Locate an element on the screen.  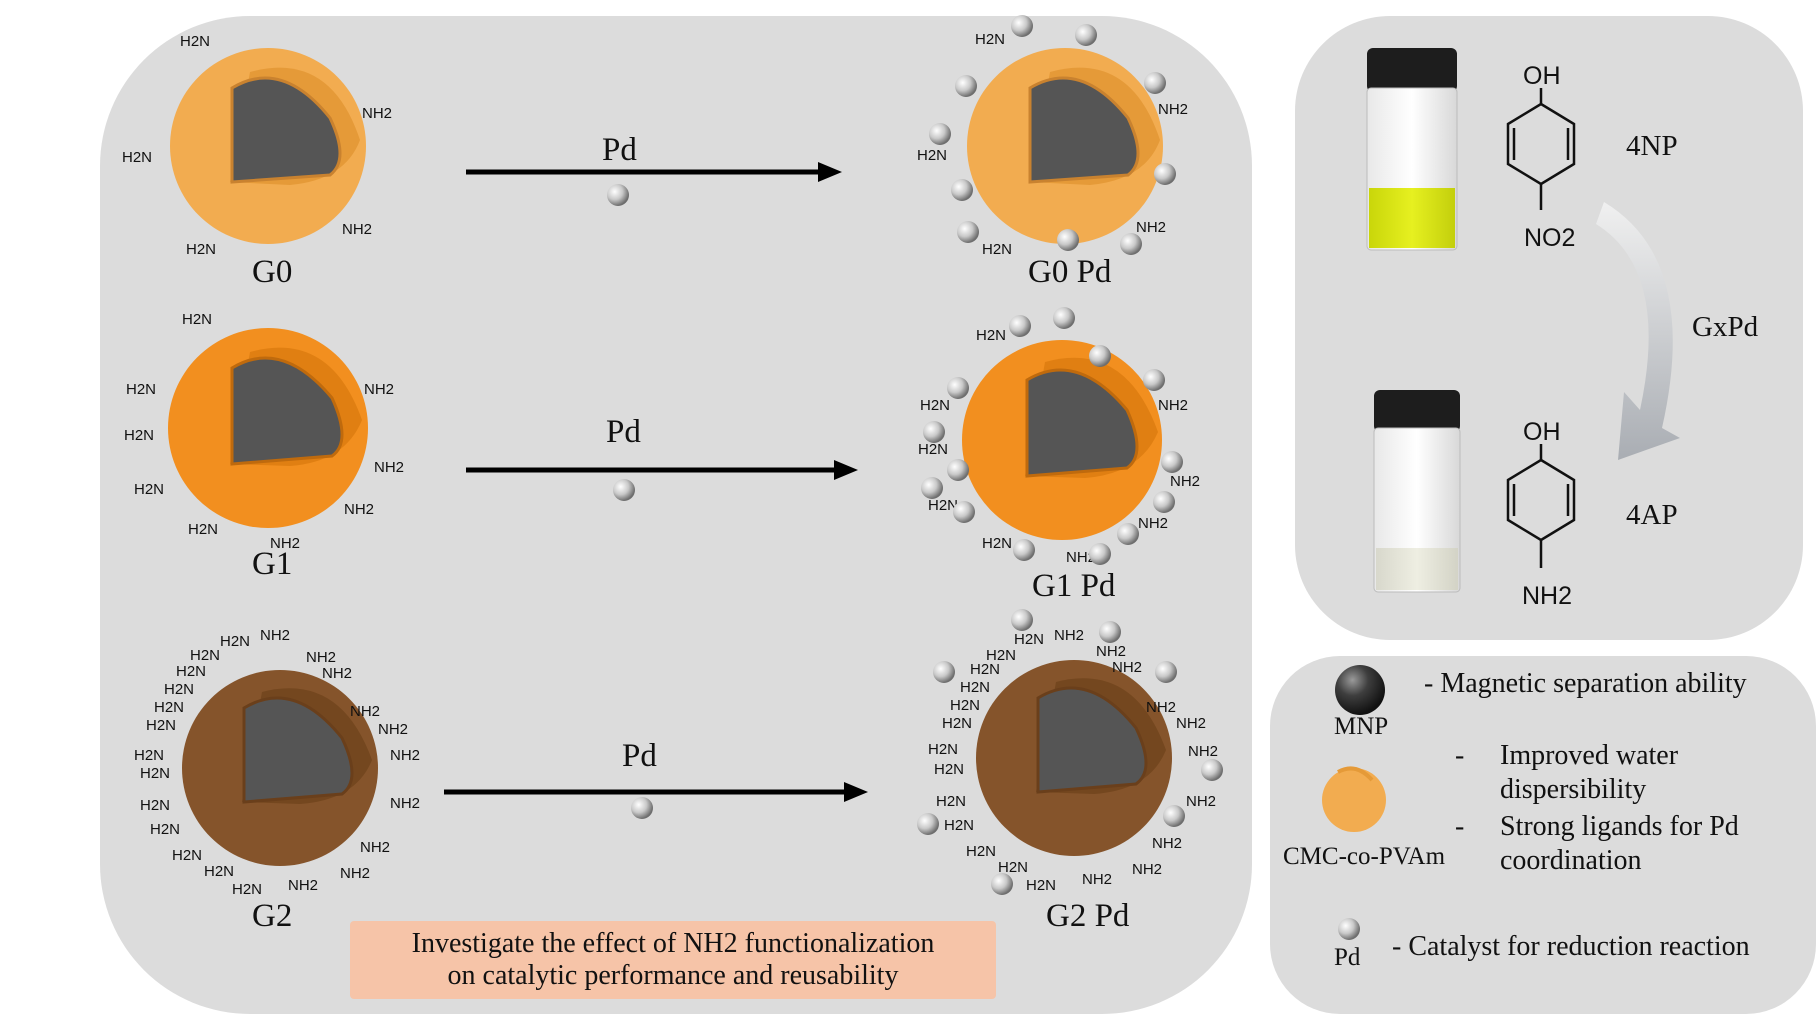
pd-nanoparticle-icon is located at coordinates (642, 808).